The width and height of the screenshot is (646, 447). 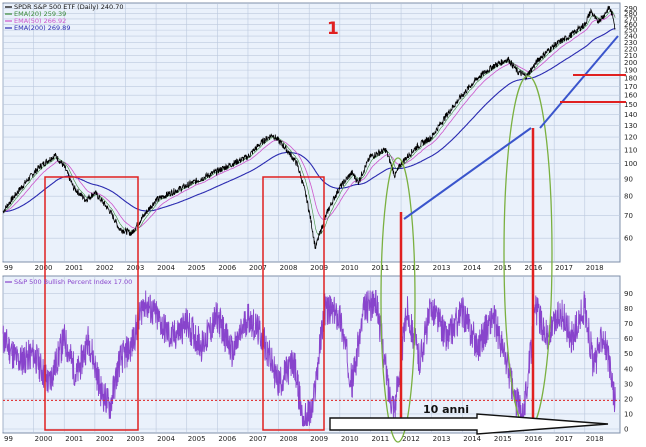 What do you see at coordinates (398, 300) in the screenshot?
I see `green-ellipse-2011` at bounding box center [398, 300].